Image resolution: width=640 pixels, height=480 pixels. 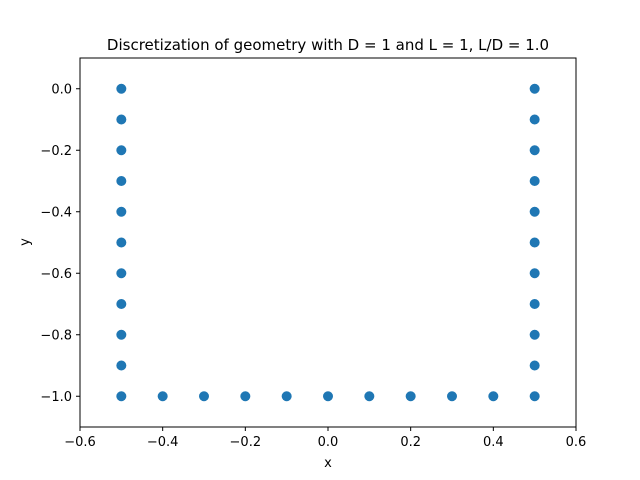 I want to click on y-tick-label: −0.8, so click(x=56, y=335).